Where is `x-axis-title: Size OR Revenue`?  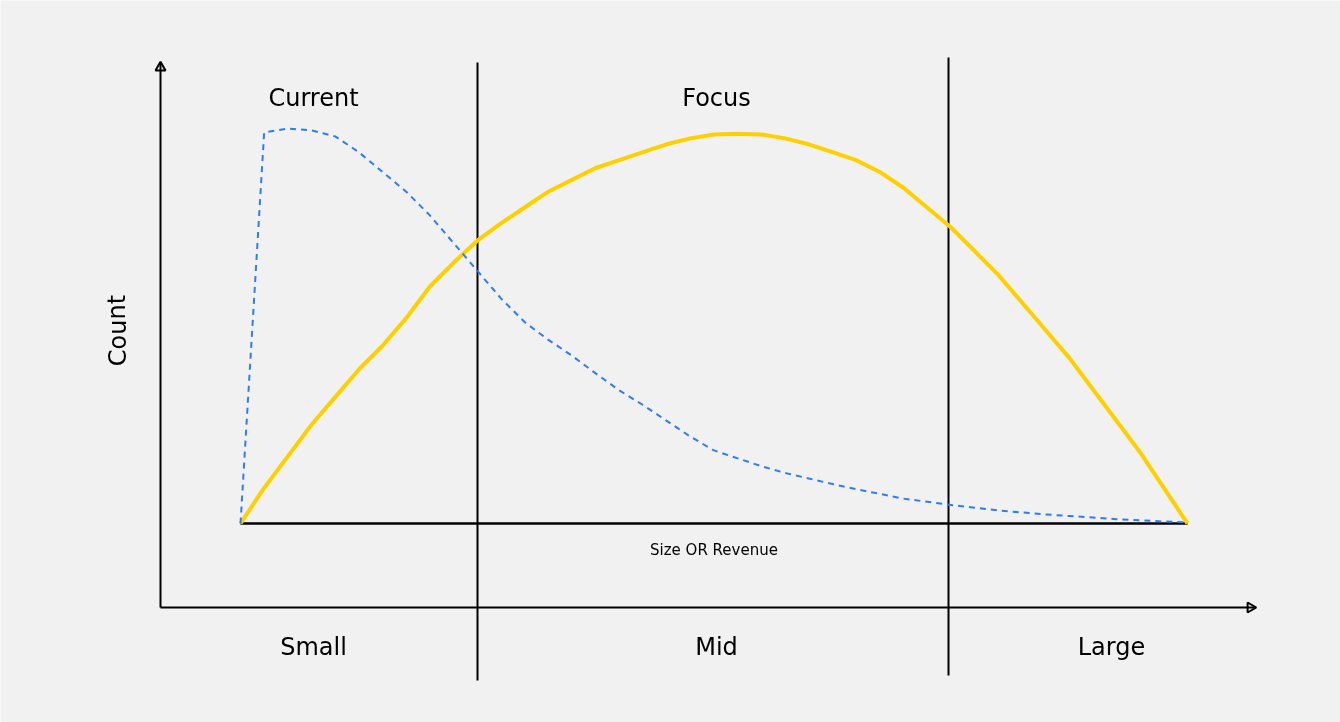
x-axis-title: Size OR Revenue is located at coordinates (714, 549).